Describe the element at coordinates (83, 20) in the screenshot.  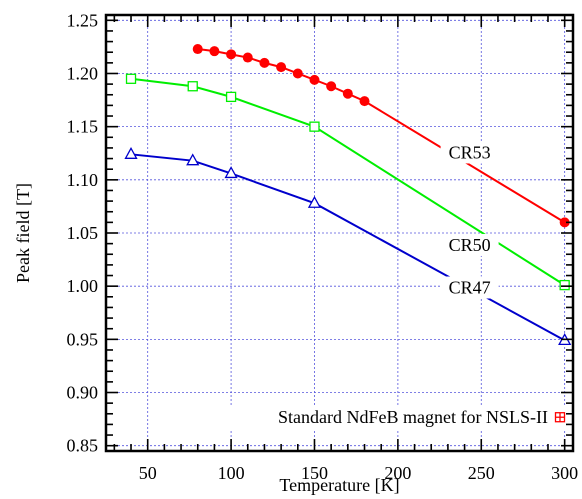
I see `y-tick-label: 1.25` at that location.